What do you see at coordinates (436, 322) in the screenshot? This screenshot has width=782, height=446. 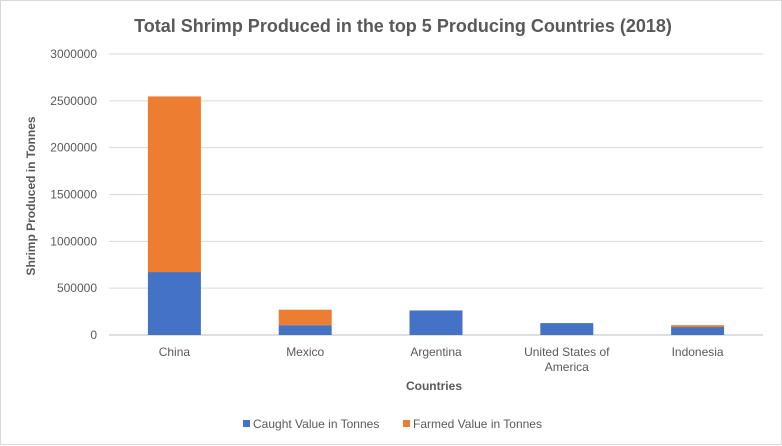 I see `bar-caught-argentina` at bounding box center [436, 322].